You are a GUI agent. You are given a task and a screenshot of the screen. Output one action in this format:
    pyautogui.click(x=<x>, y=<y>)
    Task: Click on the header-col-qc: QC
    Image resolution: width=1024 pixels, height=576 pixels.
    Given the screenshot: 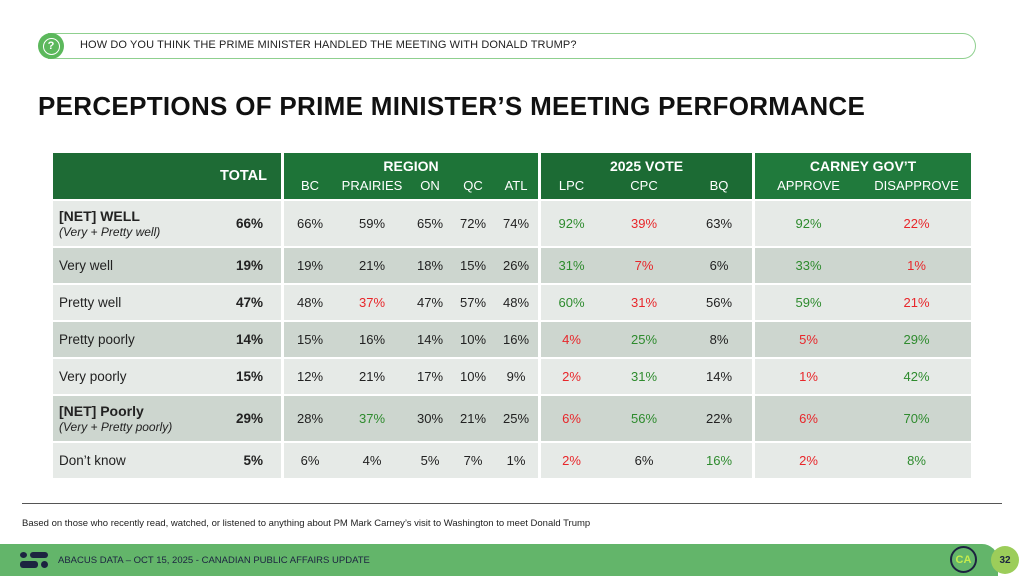 What is the action you would take?
    pyautogui.click(x=473, y=187)
    